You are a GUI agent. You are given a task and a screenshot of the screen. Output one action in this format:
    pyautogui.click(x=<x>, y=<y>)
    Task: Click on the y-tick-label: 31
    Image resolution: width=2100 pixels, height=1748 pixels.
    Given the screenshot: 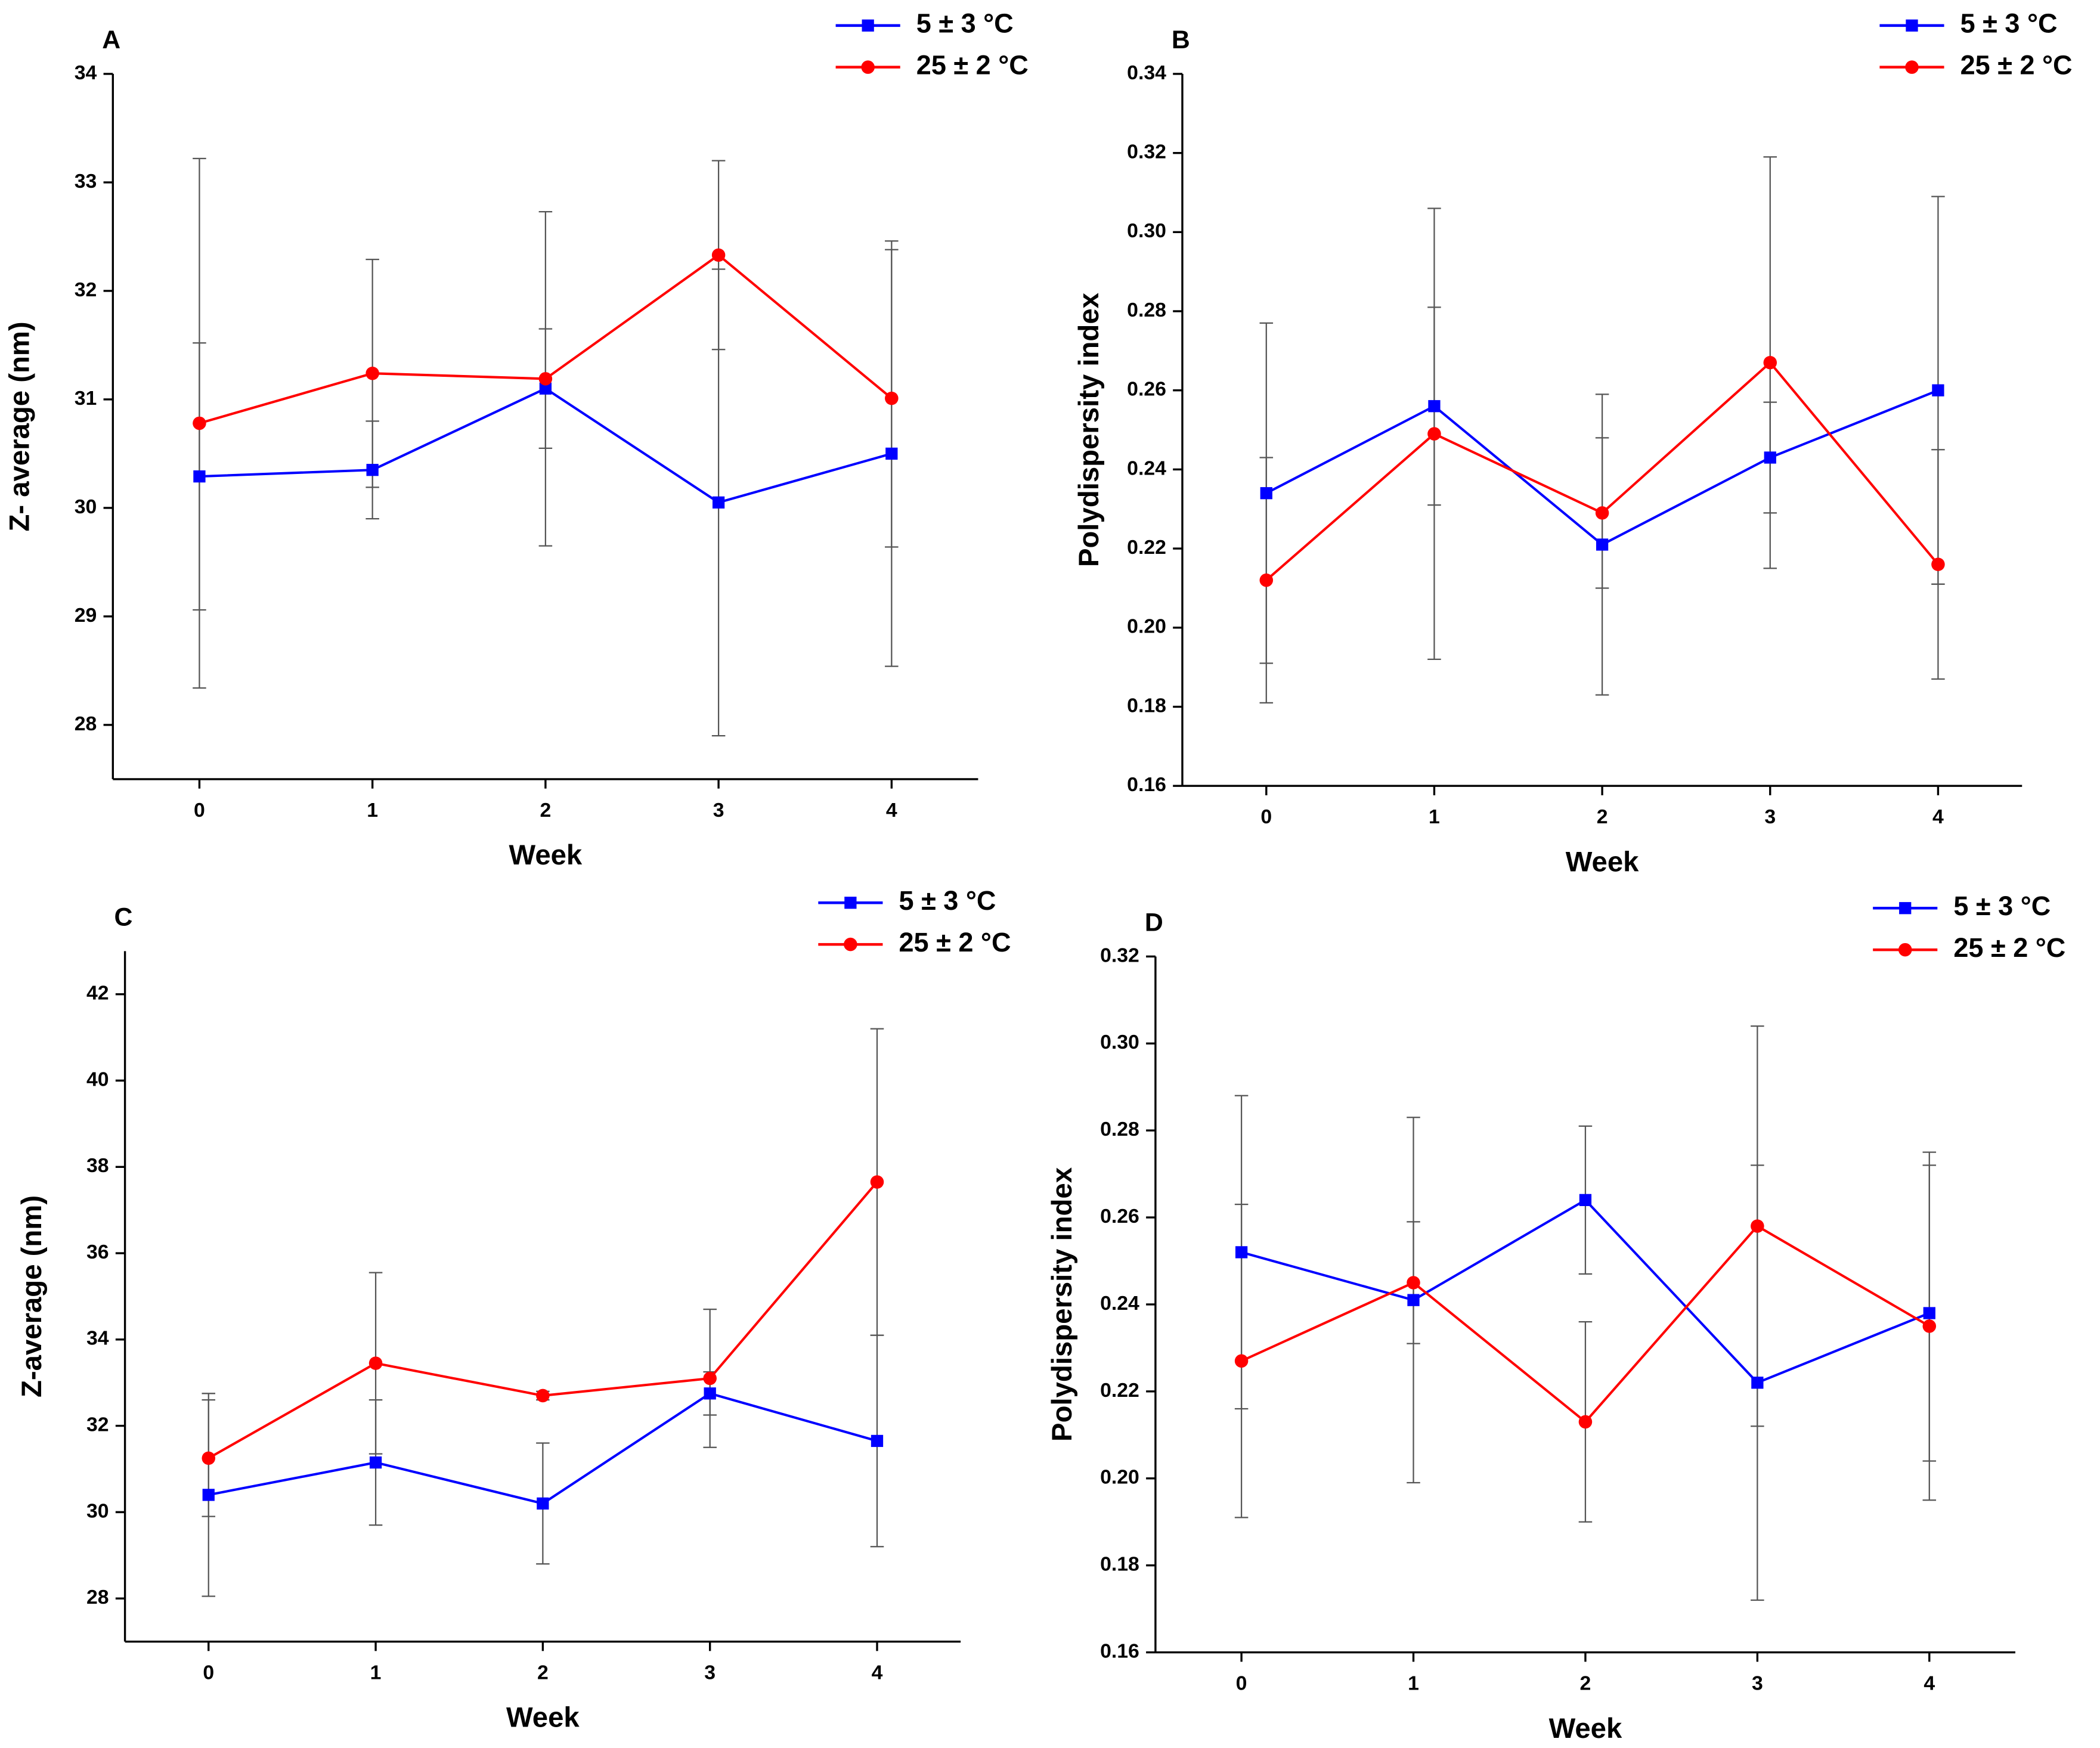 What is the action you would take?
    pyautogui.click(x=86, y=398)
    